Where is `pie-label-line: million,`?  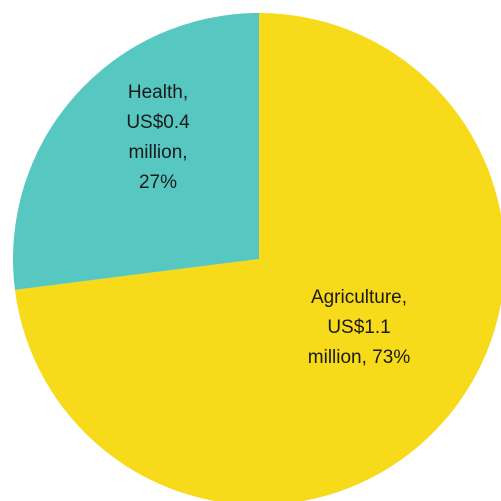 pie-label-line: million, is located at coordinates (157, 152).